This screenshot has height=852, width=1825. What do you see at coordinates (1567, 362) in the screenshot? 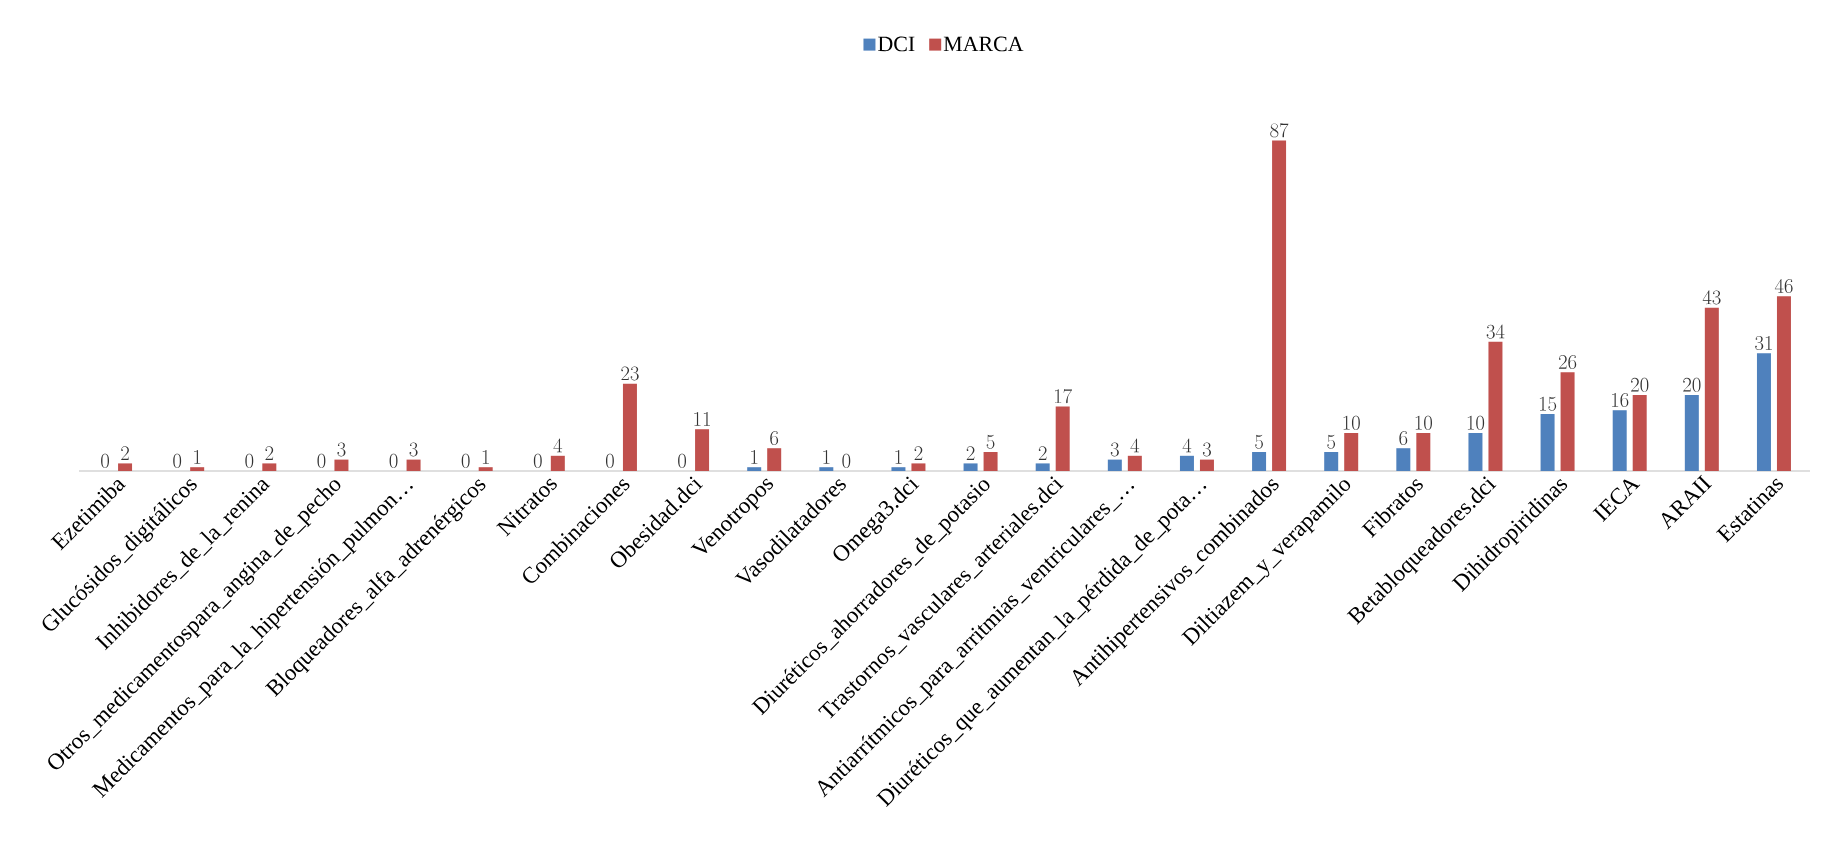
I see `data-label: 26` at bounding box center [1567, 362].